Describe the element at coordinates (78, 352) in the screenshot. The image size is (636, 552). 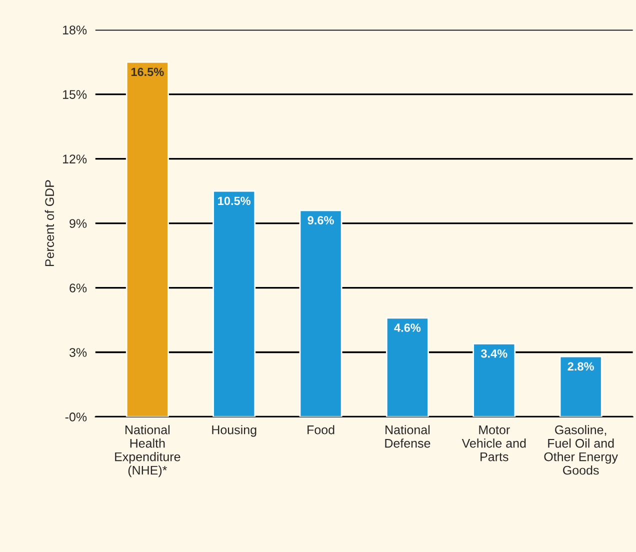
I see `y-tick-label: 3%` at that location.